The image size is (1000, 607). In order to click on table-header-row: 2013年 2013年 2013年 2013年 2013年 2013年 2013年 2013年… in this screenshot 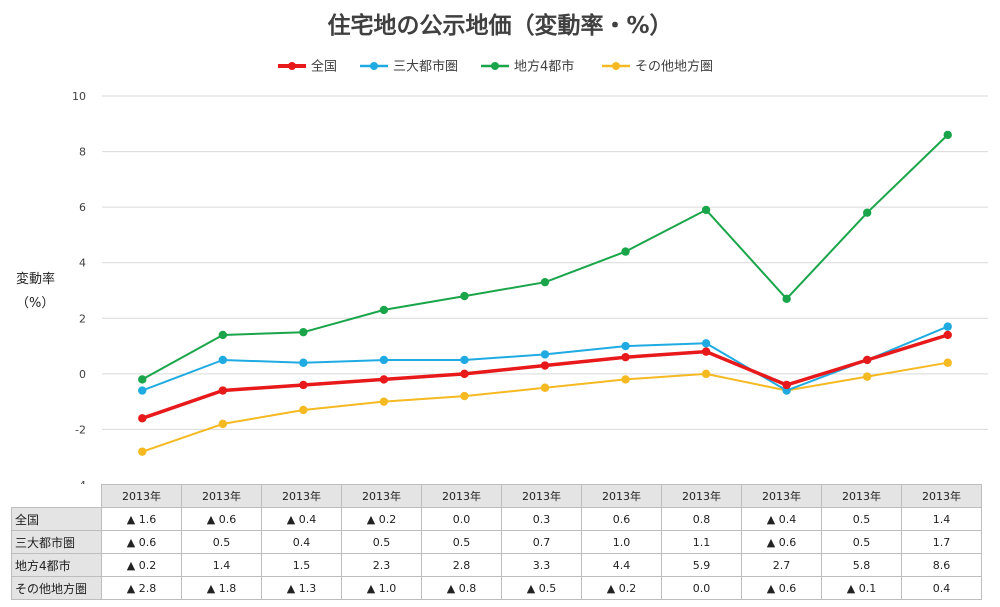, I will do `click(497, 496)`.